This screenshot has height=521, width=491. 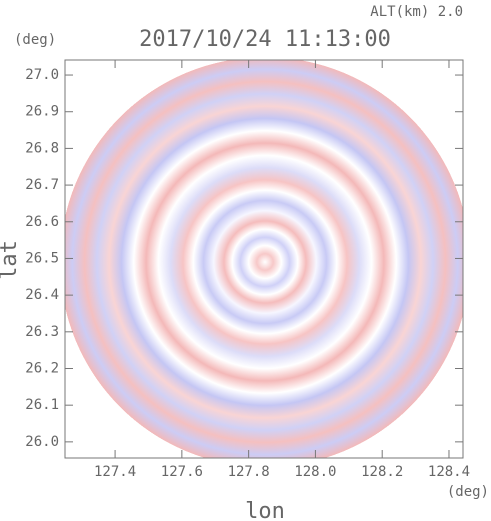 I want to click on y-tick-label: 26.7, so click(x=42, y=185).